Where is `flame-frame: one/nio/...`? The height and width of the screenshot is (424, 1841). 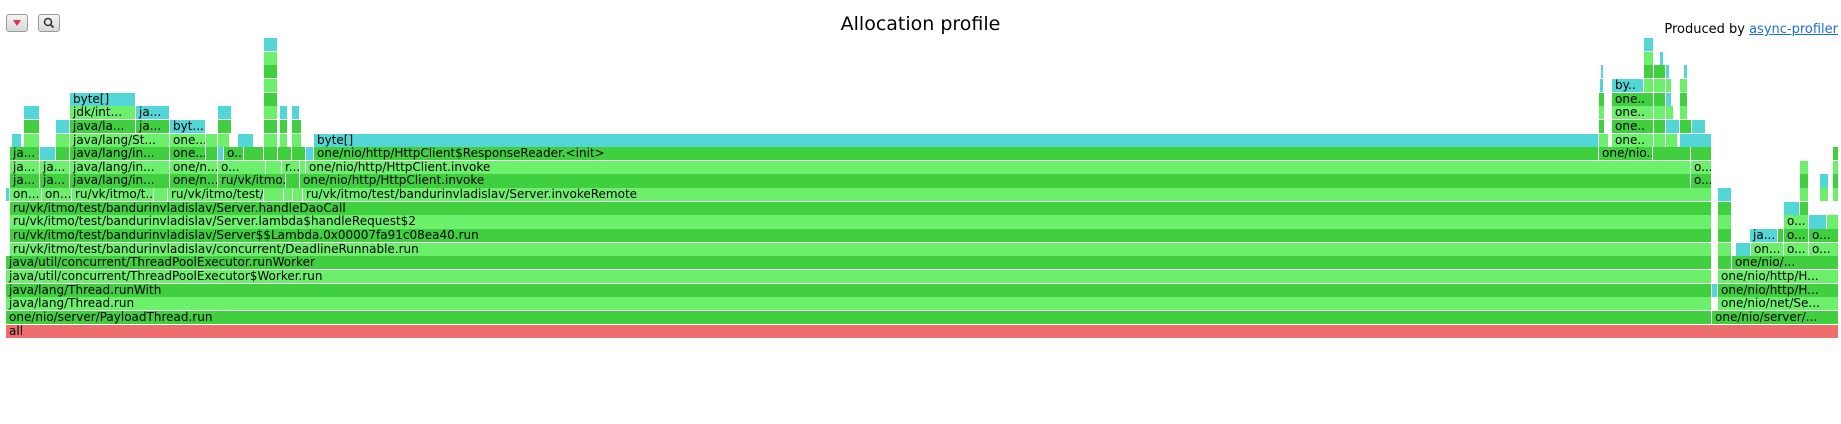
flame-frame: one/nio/... is located at coordinates (1785, 263).